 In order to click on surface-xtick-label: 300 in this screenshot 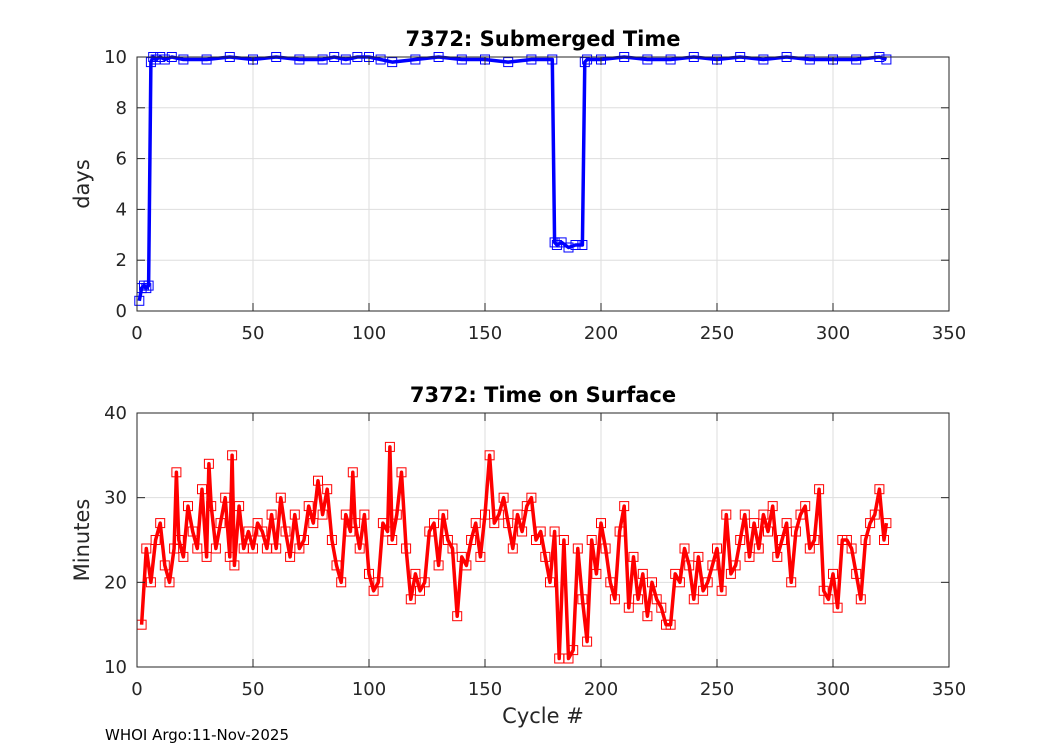, I will do `click(833, 689)`.